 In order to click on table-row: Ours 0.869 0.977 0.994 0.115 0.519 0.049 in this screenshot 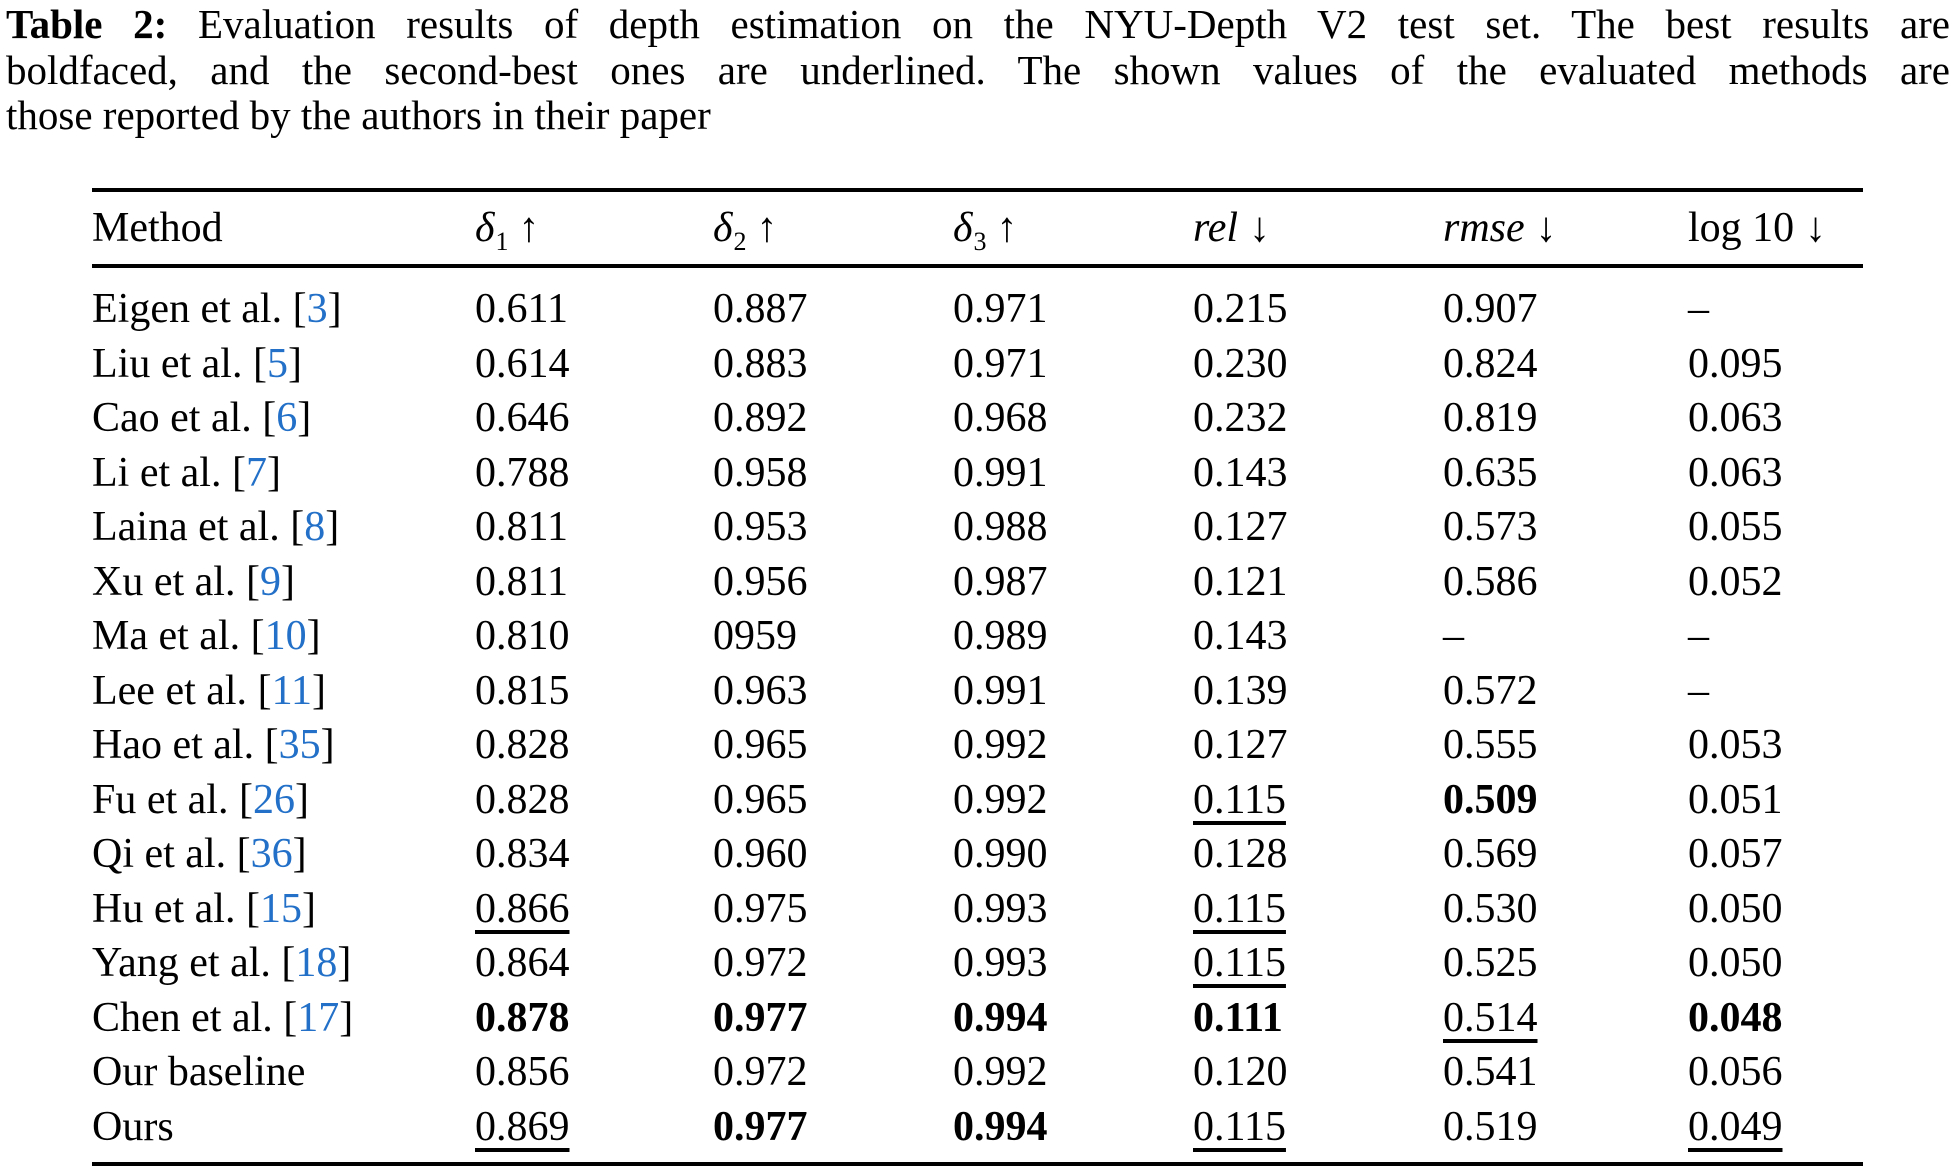, I will do `click(977, 1132)`.